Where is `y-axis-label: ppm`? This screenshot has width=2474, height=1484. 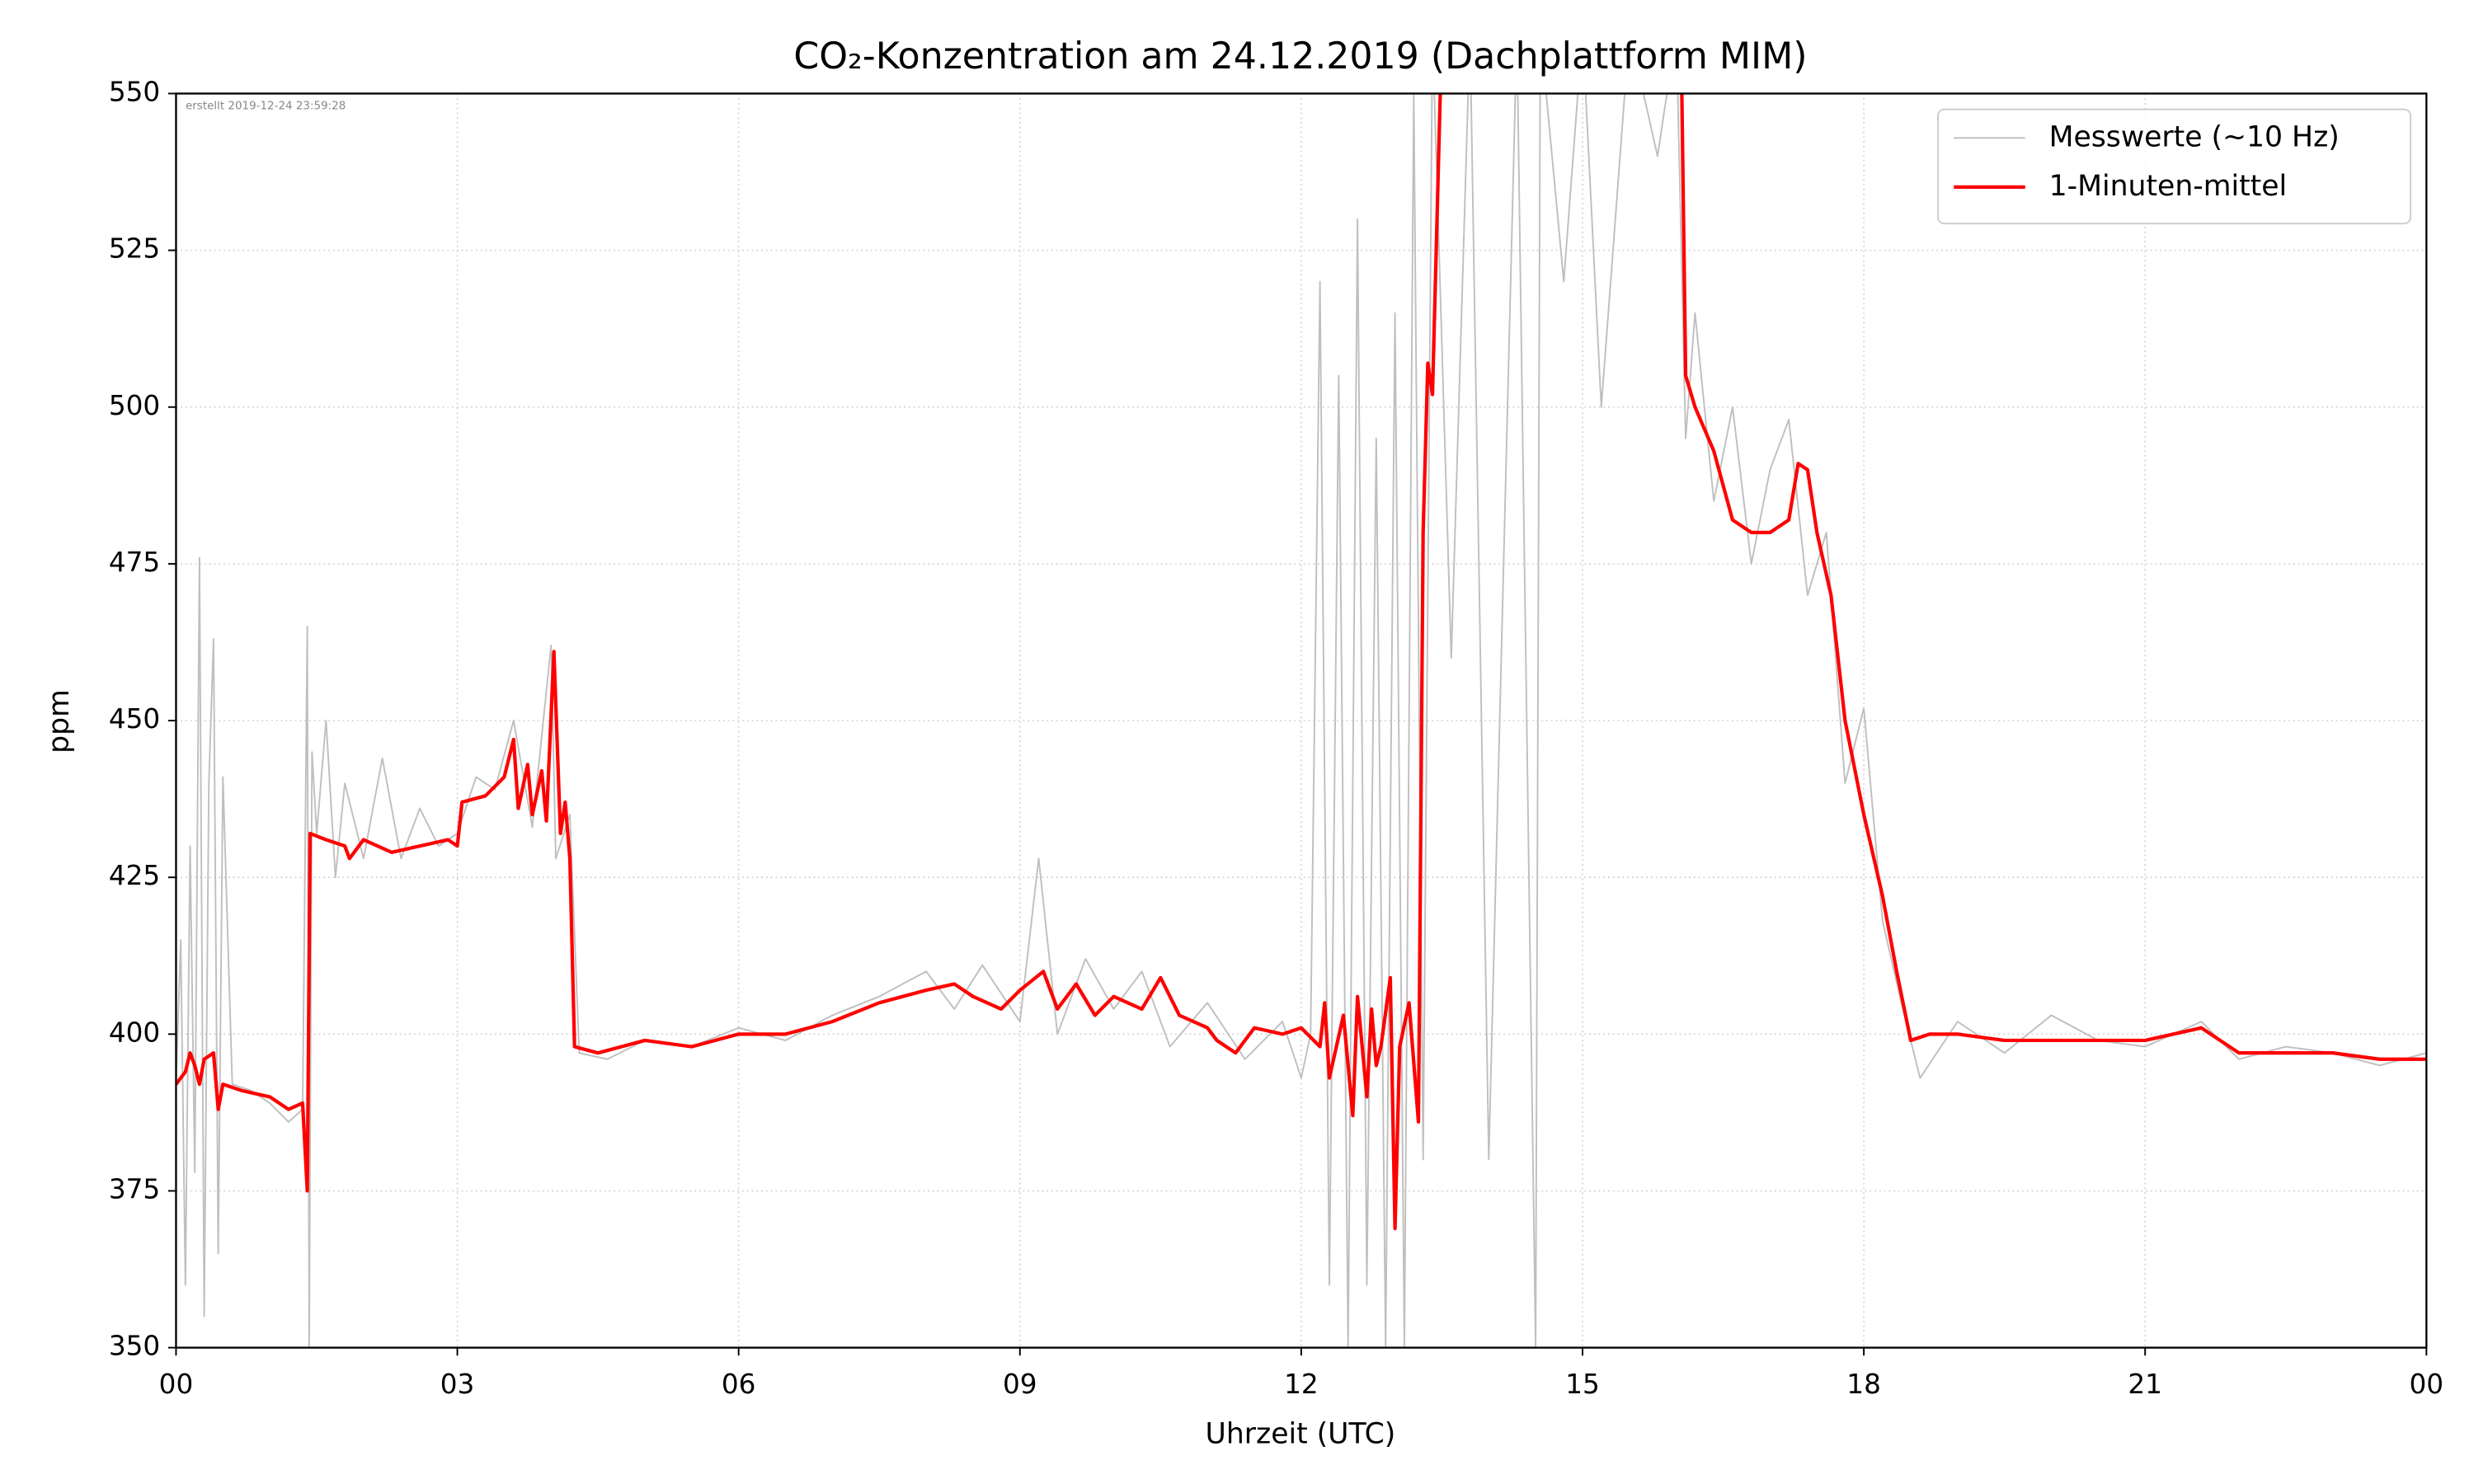 y-axis-label: ppm is located at coordinates (59, 721).